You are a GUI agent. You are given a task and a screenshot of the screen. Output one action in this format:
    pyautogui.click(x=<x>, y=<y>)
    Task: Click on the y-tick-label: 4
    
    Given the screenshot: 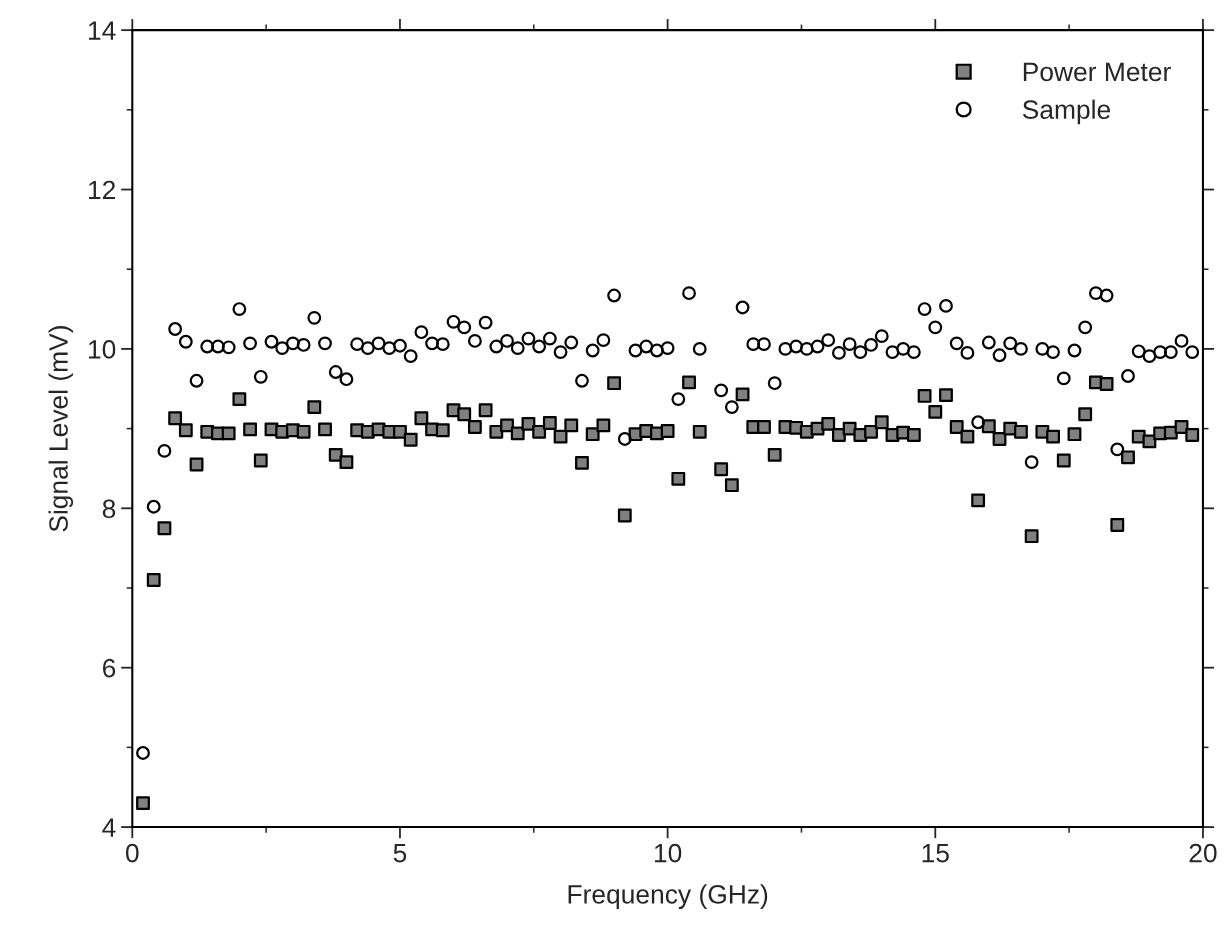 What is the action you would take?
    pyautogui.click(x=109, y=827)
    